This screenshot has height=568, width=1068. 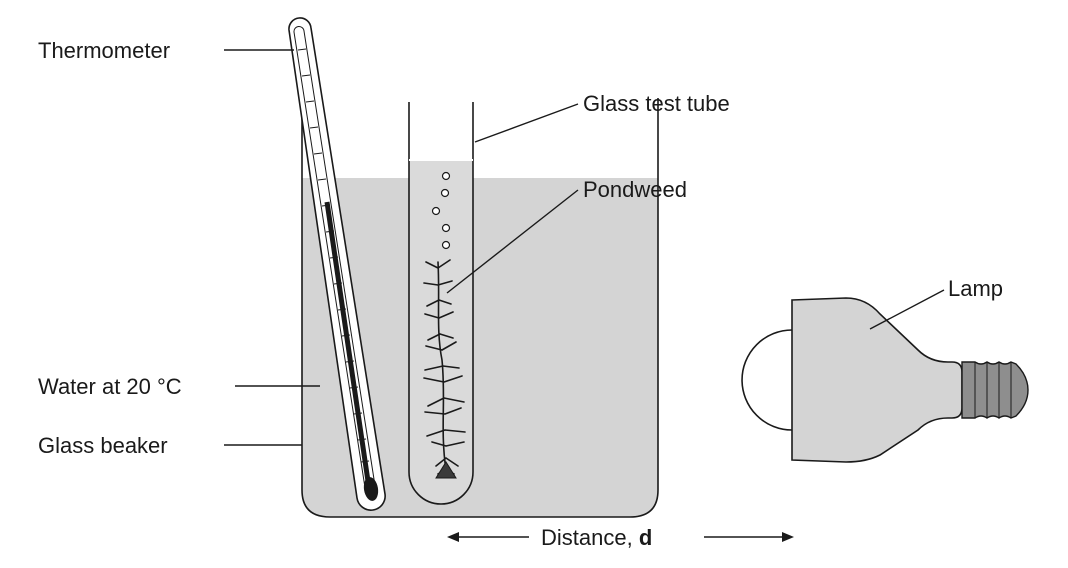 I want to click on distance-arrow, so click(x=620, y=537).